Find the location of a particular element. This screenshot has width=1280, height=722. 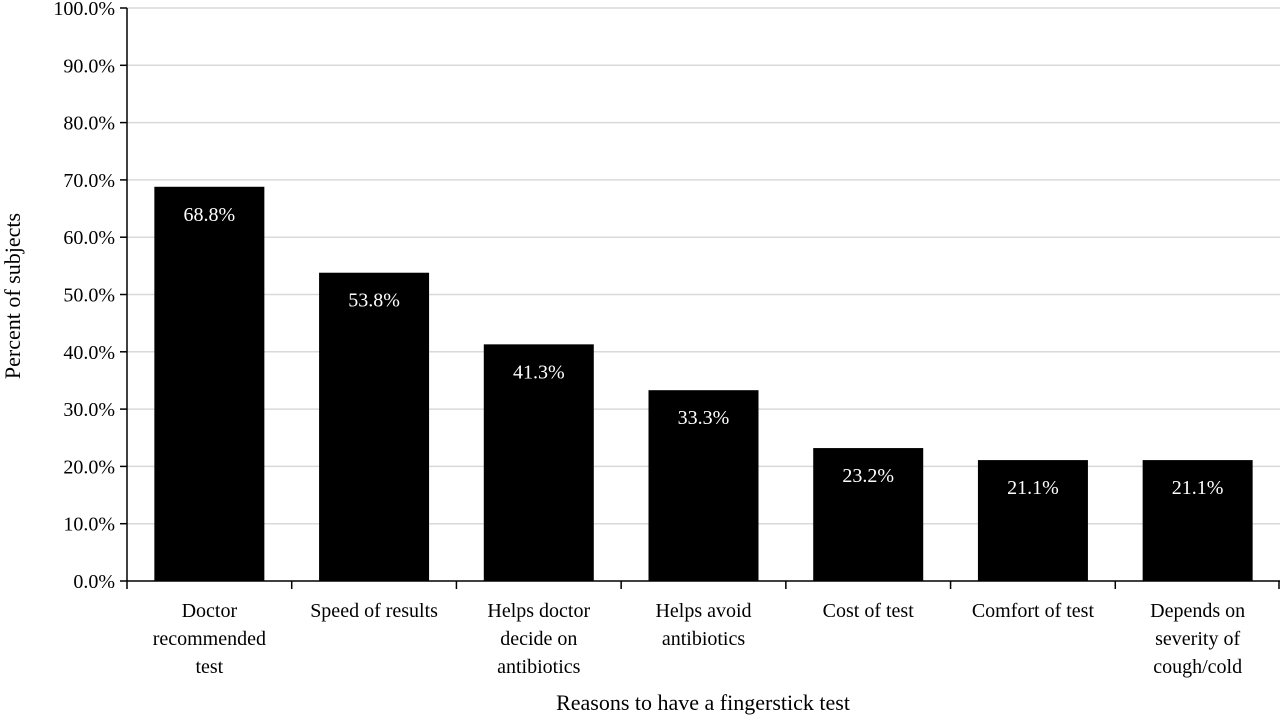

x-tick-label-line: Doctor is located at coordinates (210, 611).